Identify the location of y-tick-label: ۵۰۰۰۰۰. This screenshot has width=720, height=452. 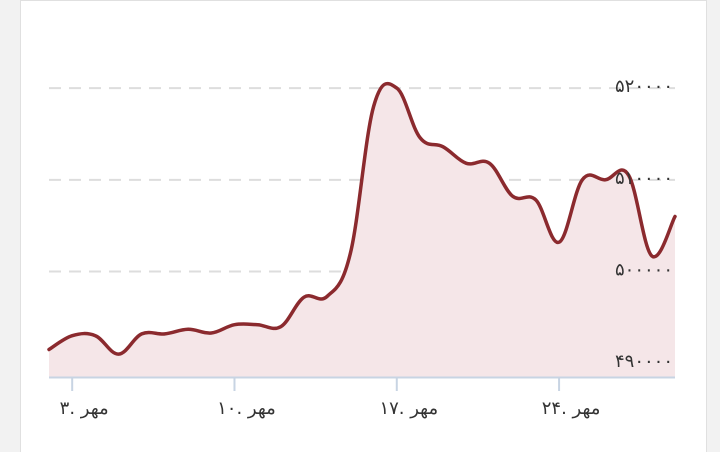
(644, 270).